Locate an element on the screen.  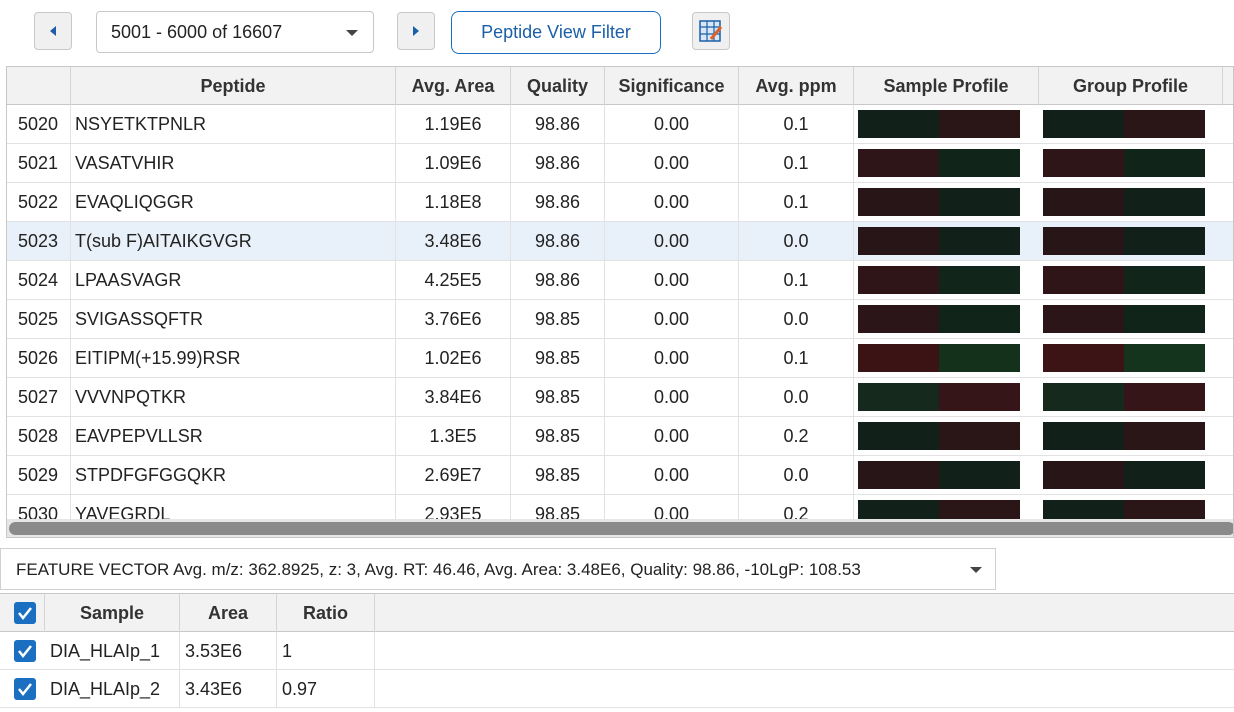
table-row: 5025 SVIGASSQFTR 3.76E6 98.85 0.00 0.0 is located at coordinates (620, 319).